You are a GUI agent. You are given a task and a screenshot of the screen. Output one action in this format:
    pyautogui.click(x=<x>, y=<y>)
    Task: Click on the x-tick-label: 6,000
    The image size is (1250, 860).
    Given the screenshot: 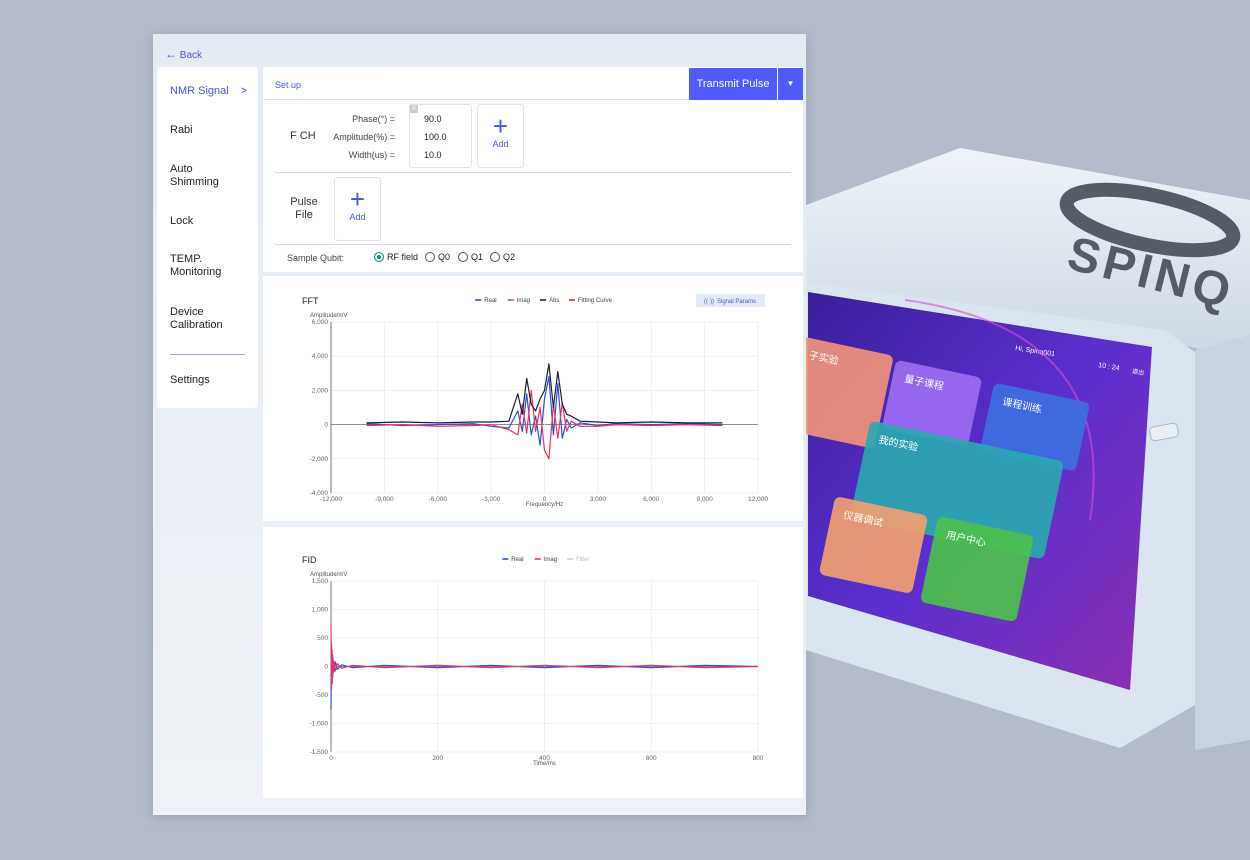 What is the action you would take?
    pyautogui.click(x=651, y=499)
    